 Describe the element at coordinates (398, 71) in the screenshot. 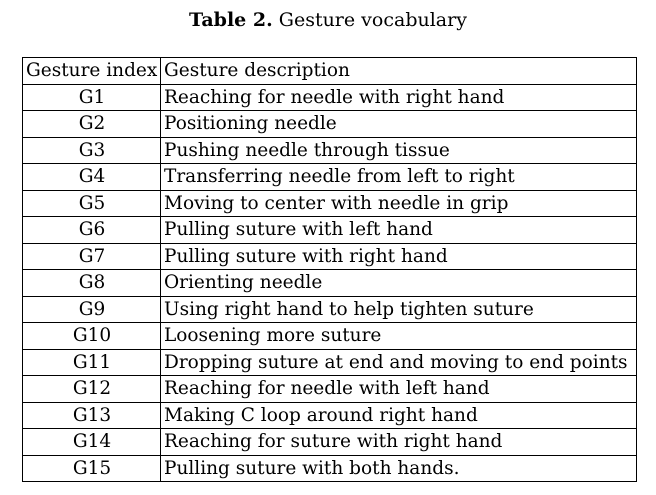

I see `header-gesture-description: Gesture description` at that location.